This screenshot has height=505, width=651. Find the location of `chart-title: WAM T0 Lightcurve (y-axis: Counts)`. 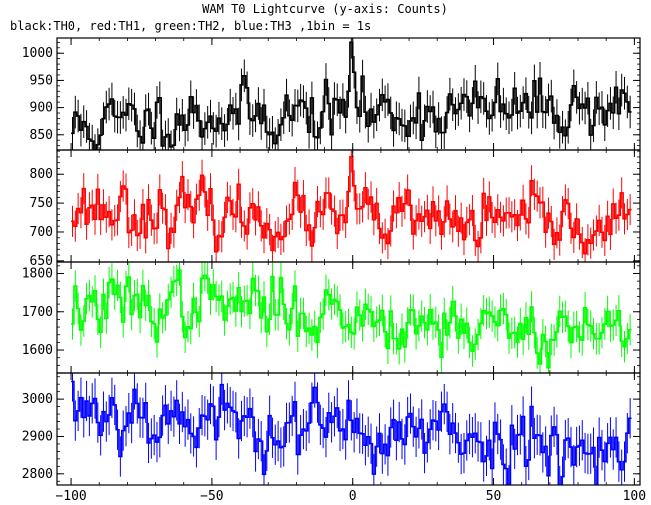

chart-title: WAM T0 Lightcurve (y-axis: Counts) is located at coordinates (325, 9).